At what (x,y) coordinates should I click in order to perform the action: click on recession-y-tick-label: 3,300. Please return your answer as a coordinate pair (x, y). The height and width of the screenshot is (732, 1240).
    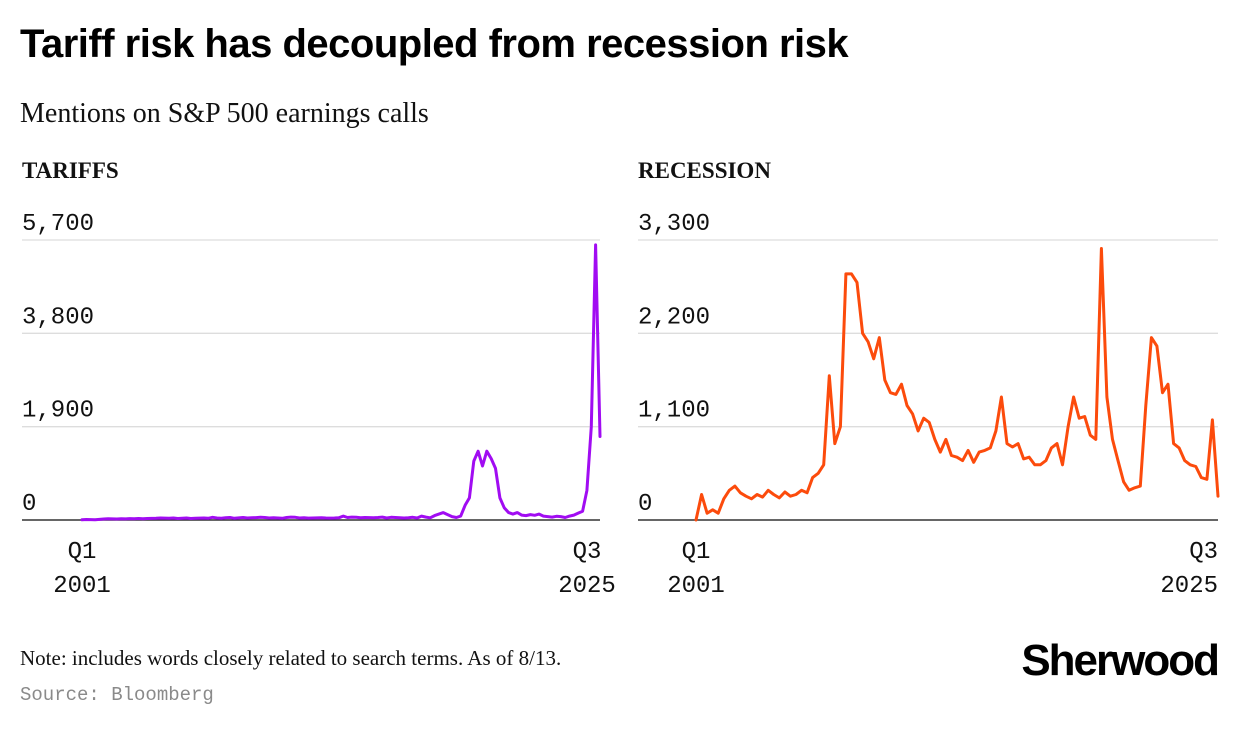
    Looking at the image, I should click on (674, 224).